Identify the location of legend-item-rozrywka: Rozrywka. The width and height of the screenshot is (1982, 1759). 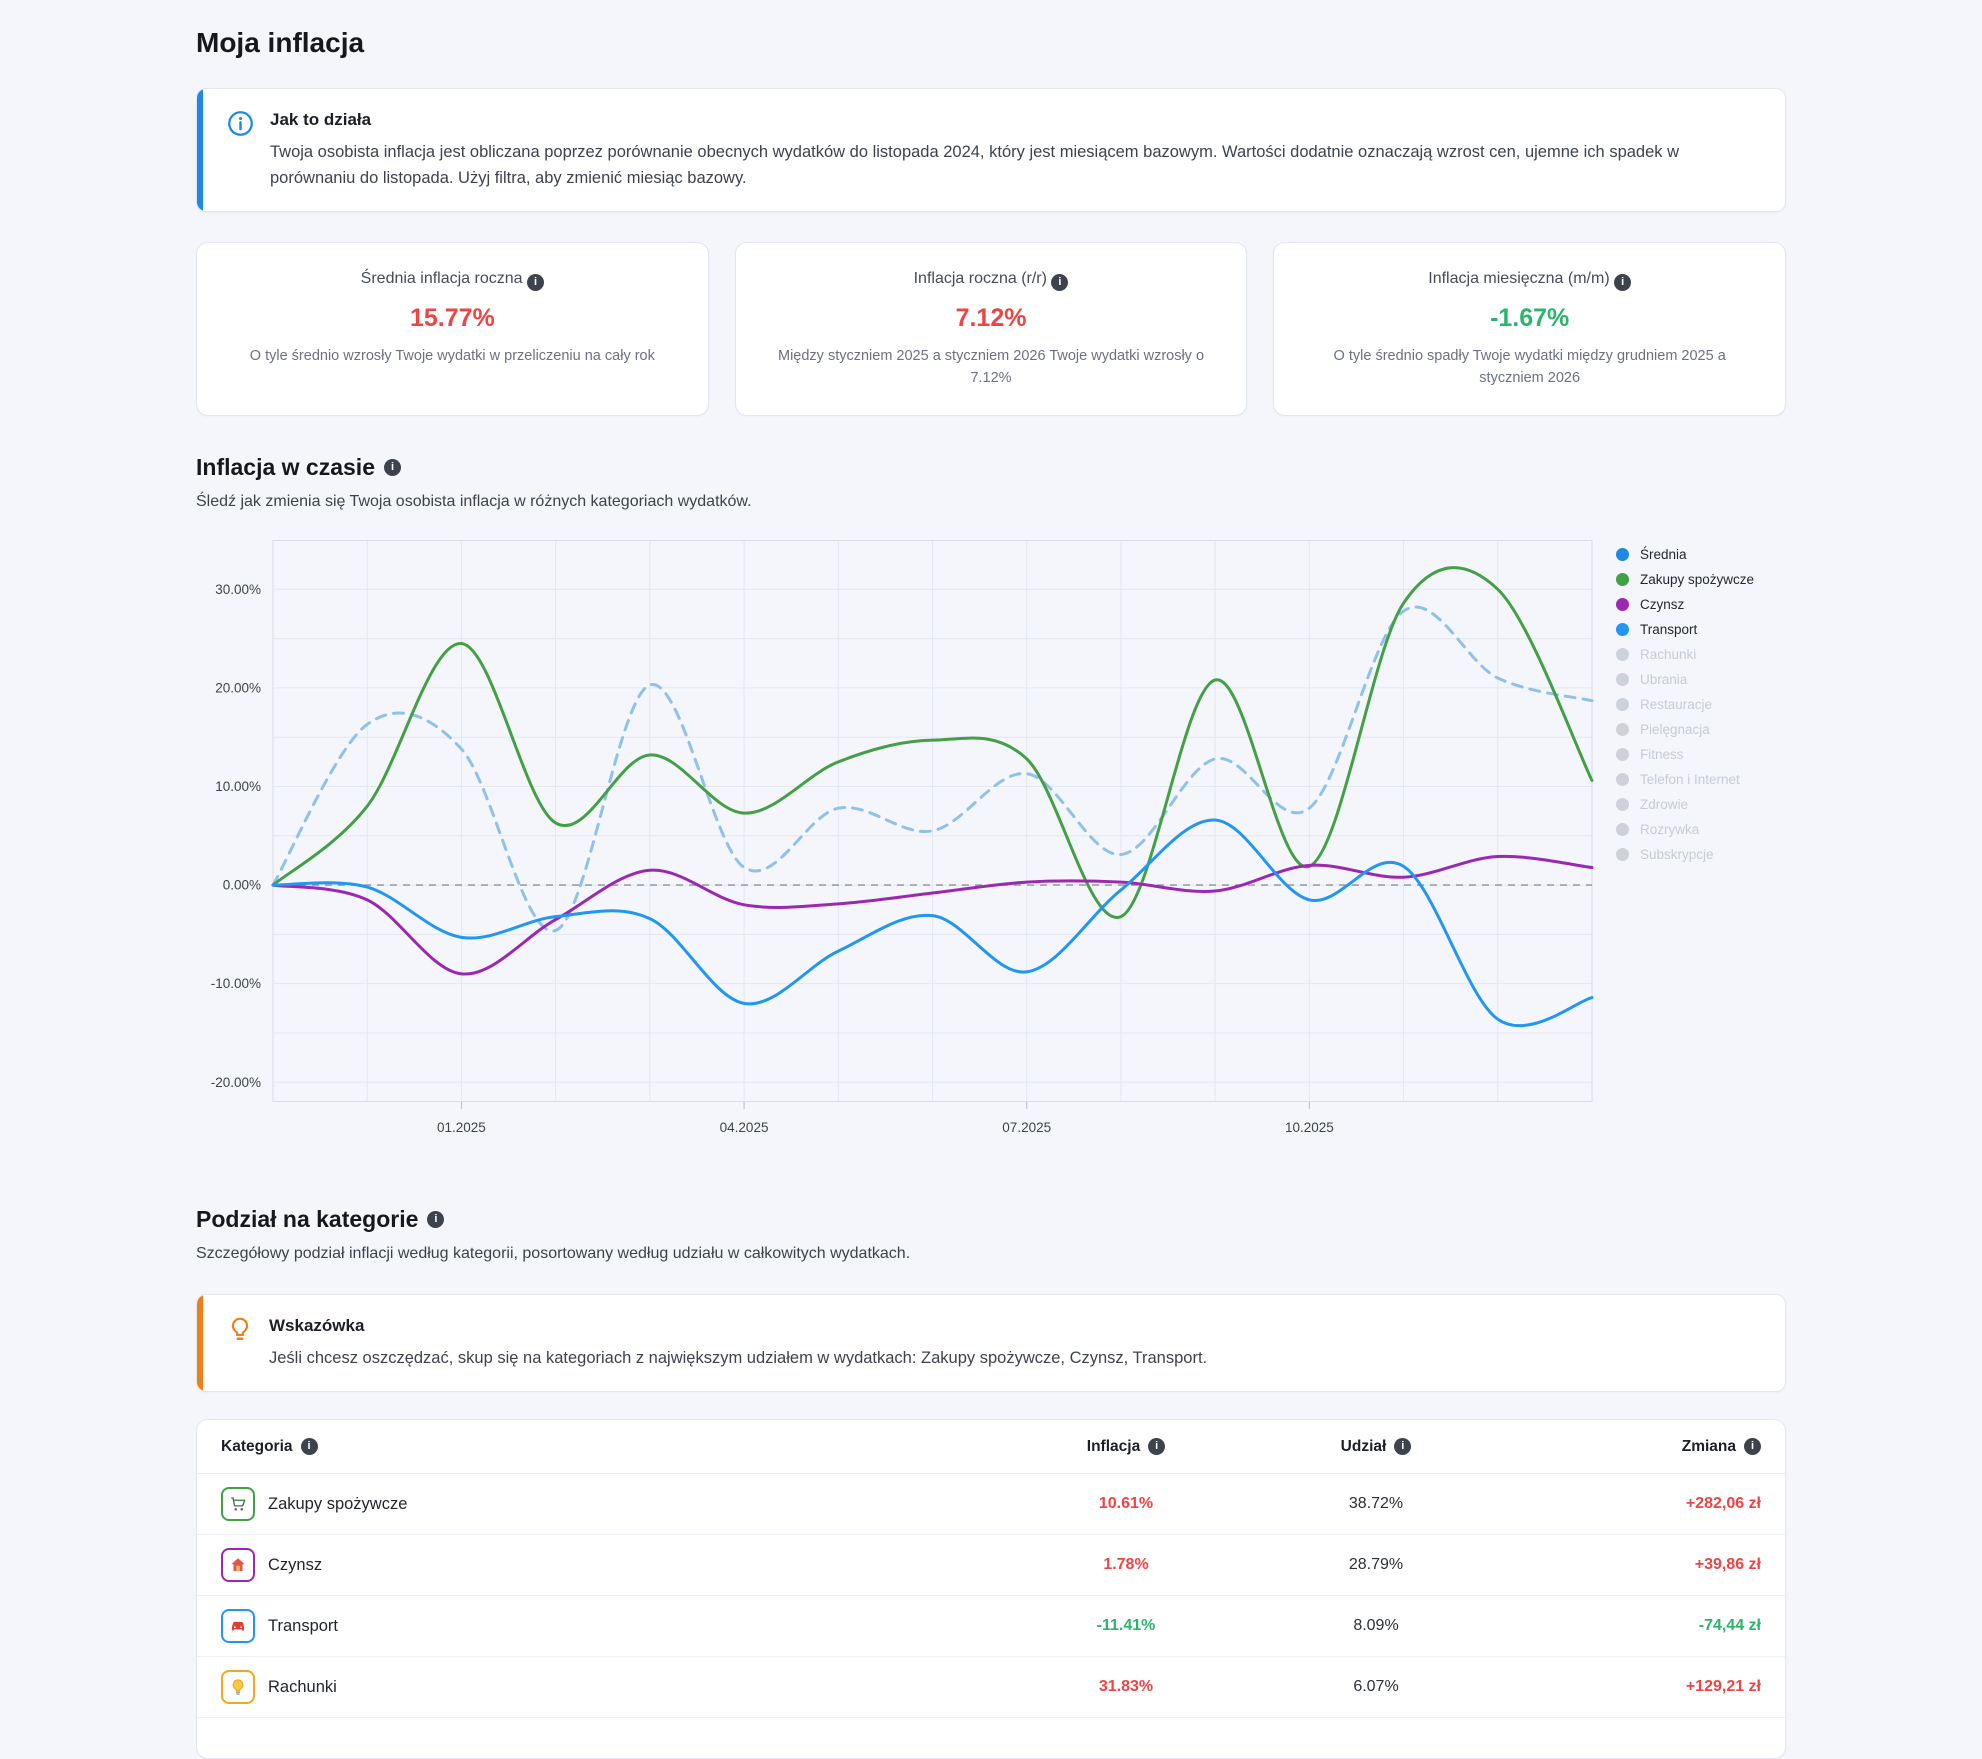
(1685, 829).